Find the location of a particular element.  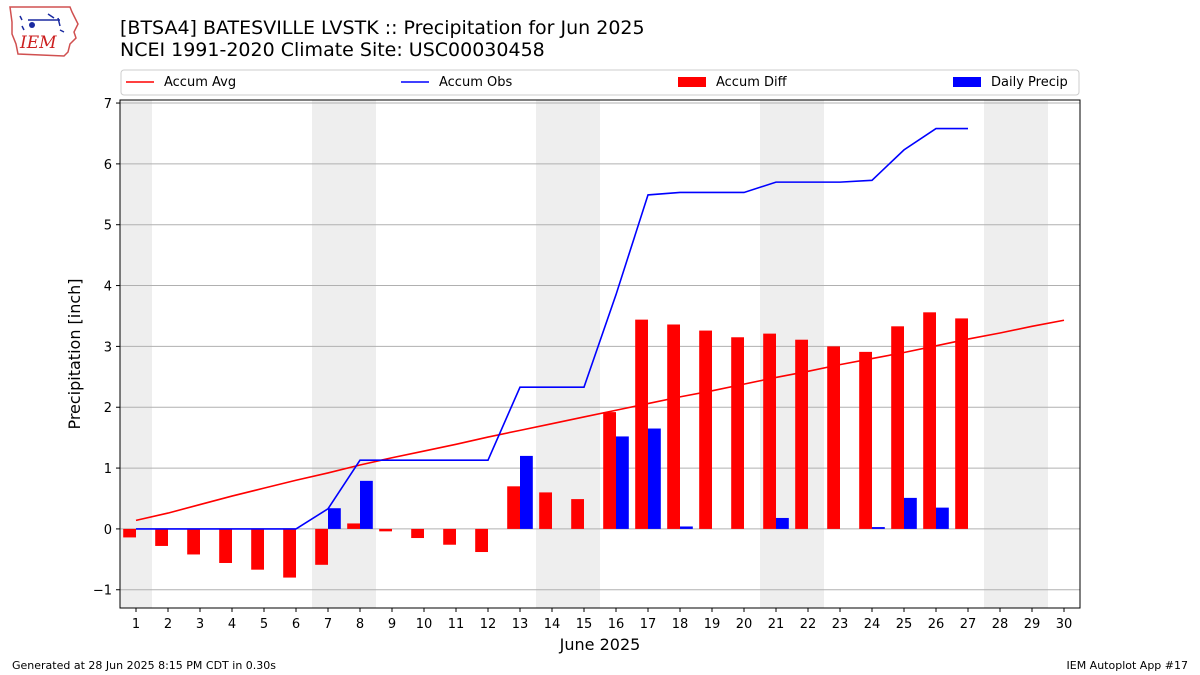

x-tick-label: 27 is located at coordinates (968, 624).